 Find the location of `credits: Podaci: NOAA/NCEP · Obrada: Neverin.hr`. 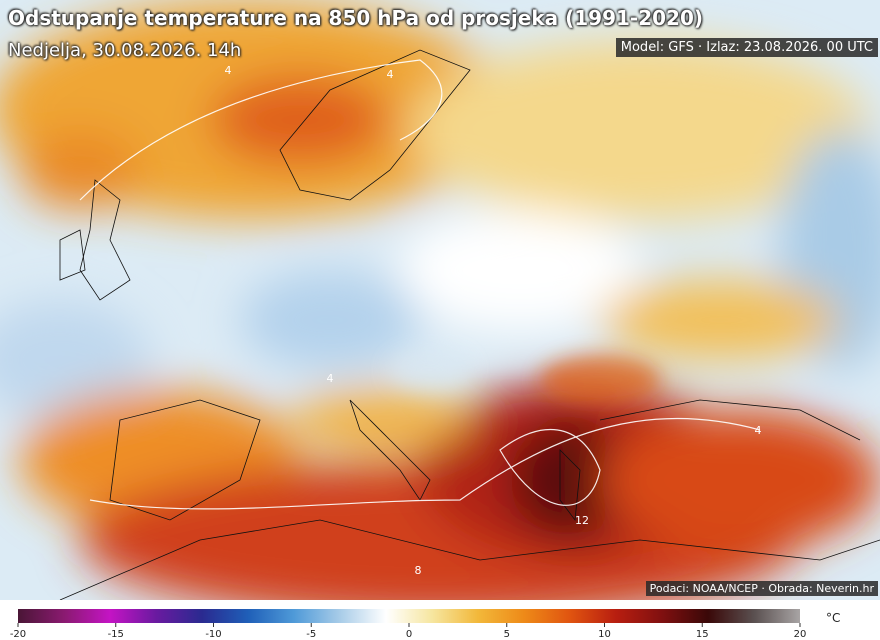

credits: Podaci: NOAA/NCEP · Obrada: Neverin.hr is located at coordinates (761, 588).